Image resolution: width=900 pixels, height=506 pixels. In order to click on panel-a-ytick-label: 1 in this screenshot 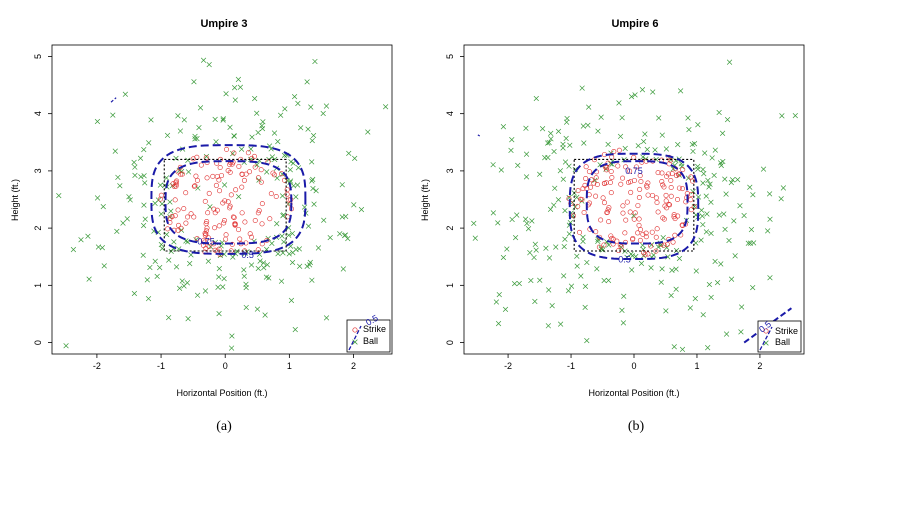, I will do `click(38, 285)`.